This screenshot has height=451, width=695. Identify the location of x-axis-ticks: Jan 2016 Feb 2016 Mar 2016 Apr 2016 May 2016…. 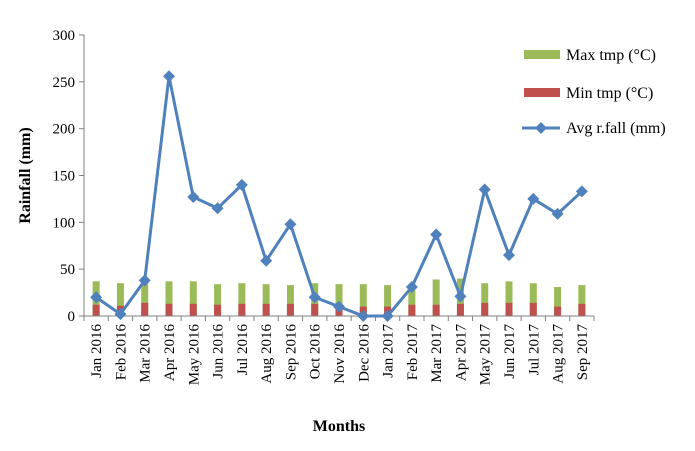
(339, 351).